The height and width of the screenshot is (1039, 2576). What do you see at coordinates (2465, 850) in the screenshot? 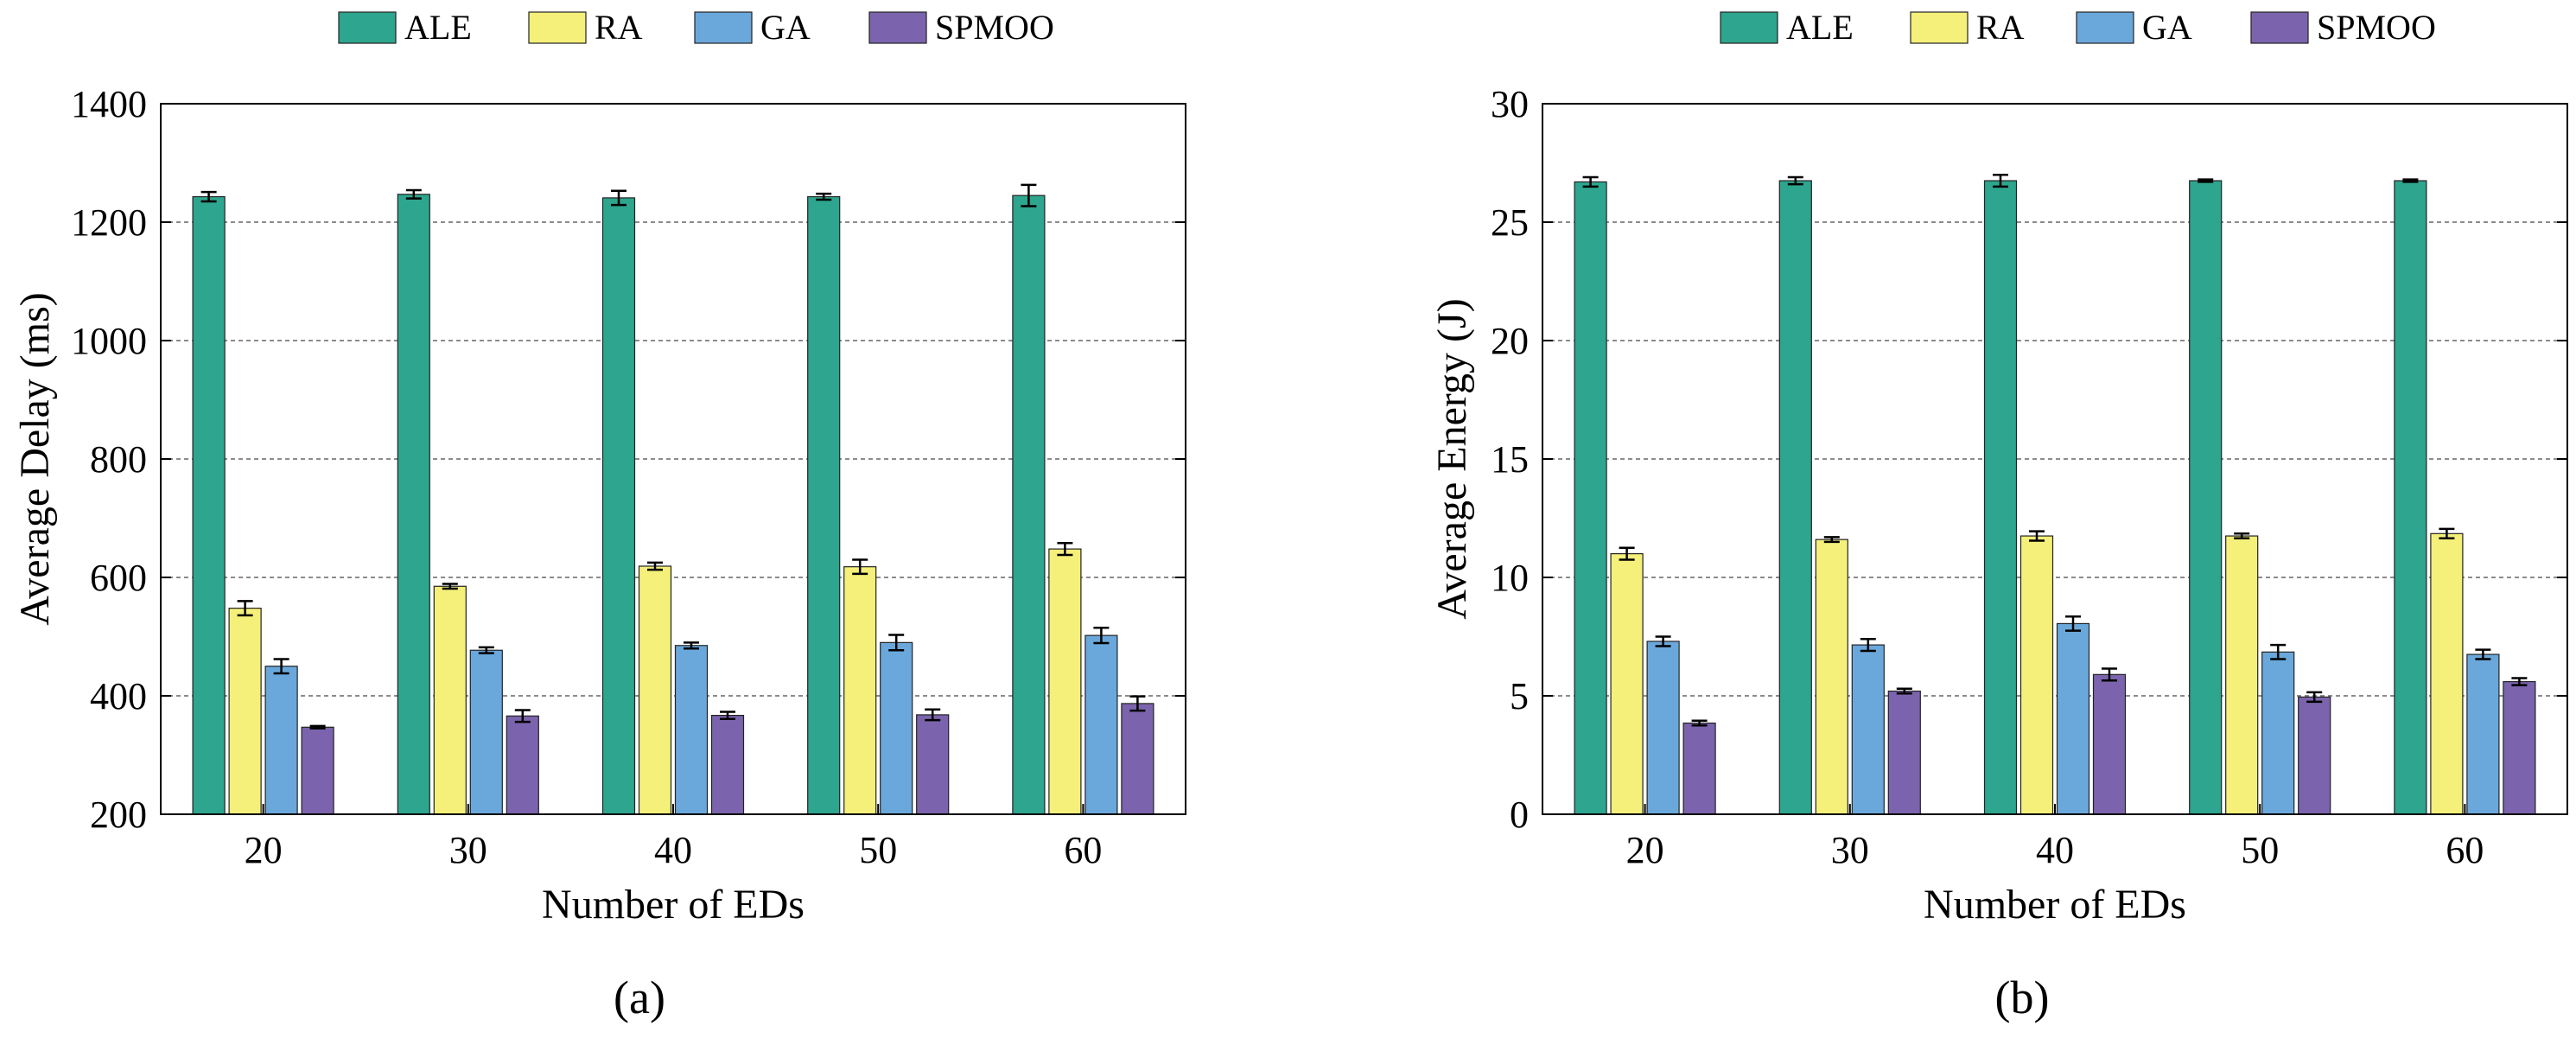
I see `x-tick-label: 60` at bounding box center [2465, 850].